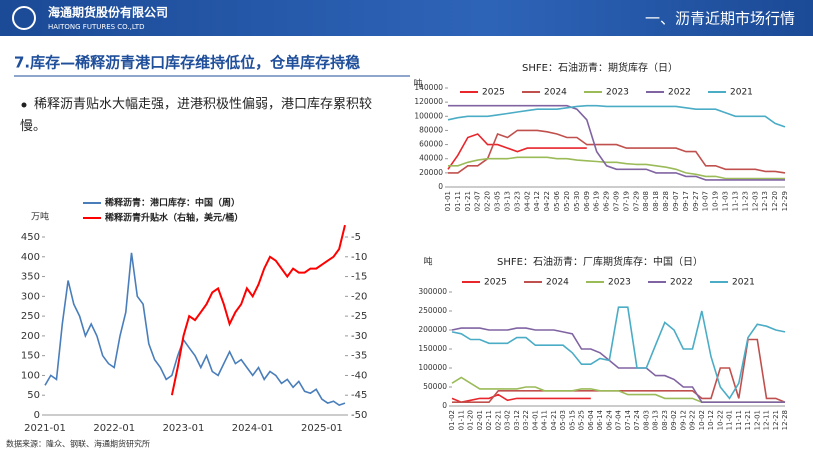  What do you see at coordinates (572, 420) in the screenshot?
I see `x-tick-label: 05-15` at bounding box center [572, 420].